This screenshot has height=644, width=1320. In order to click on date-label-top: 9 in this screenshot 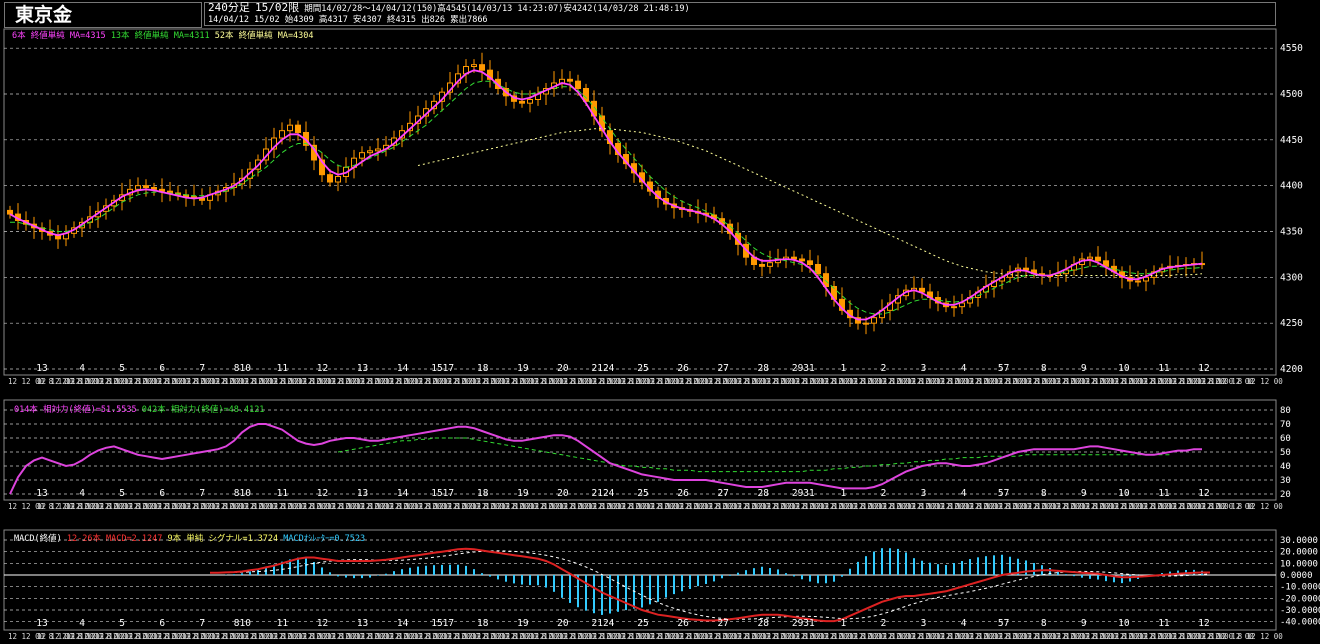, I will do `click(1084, 368)`.